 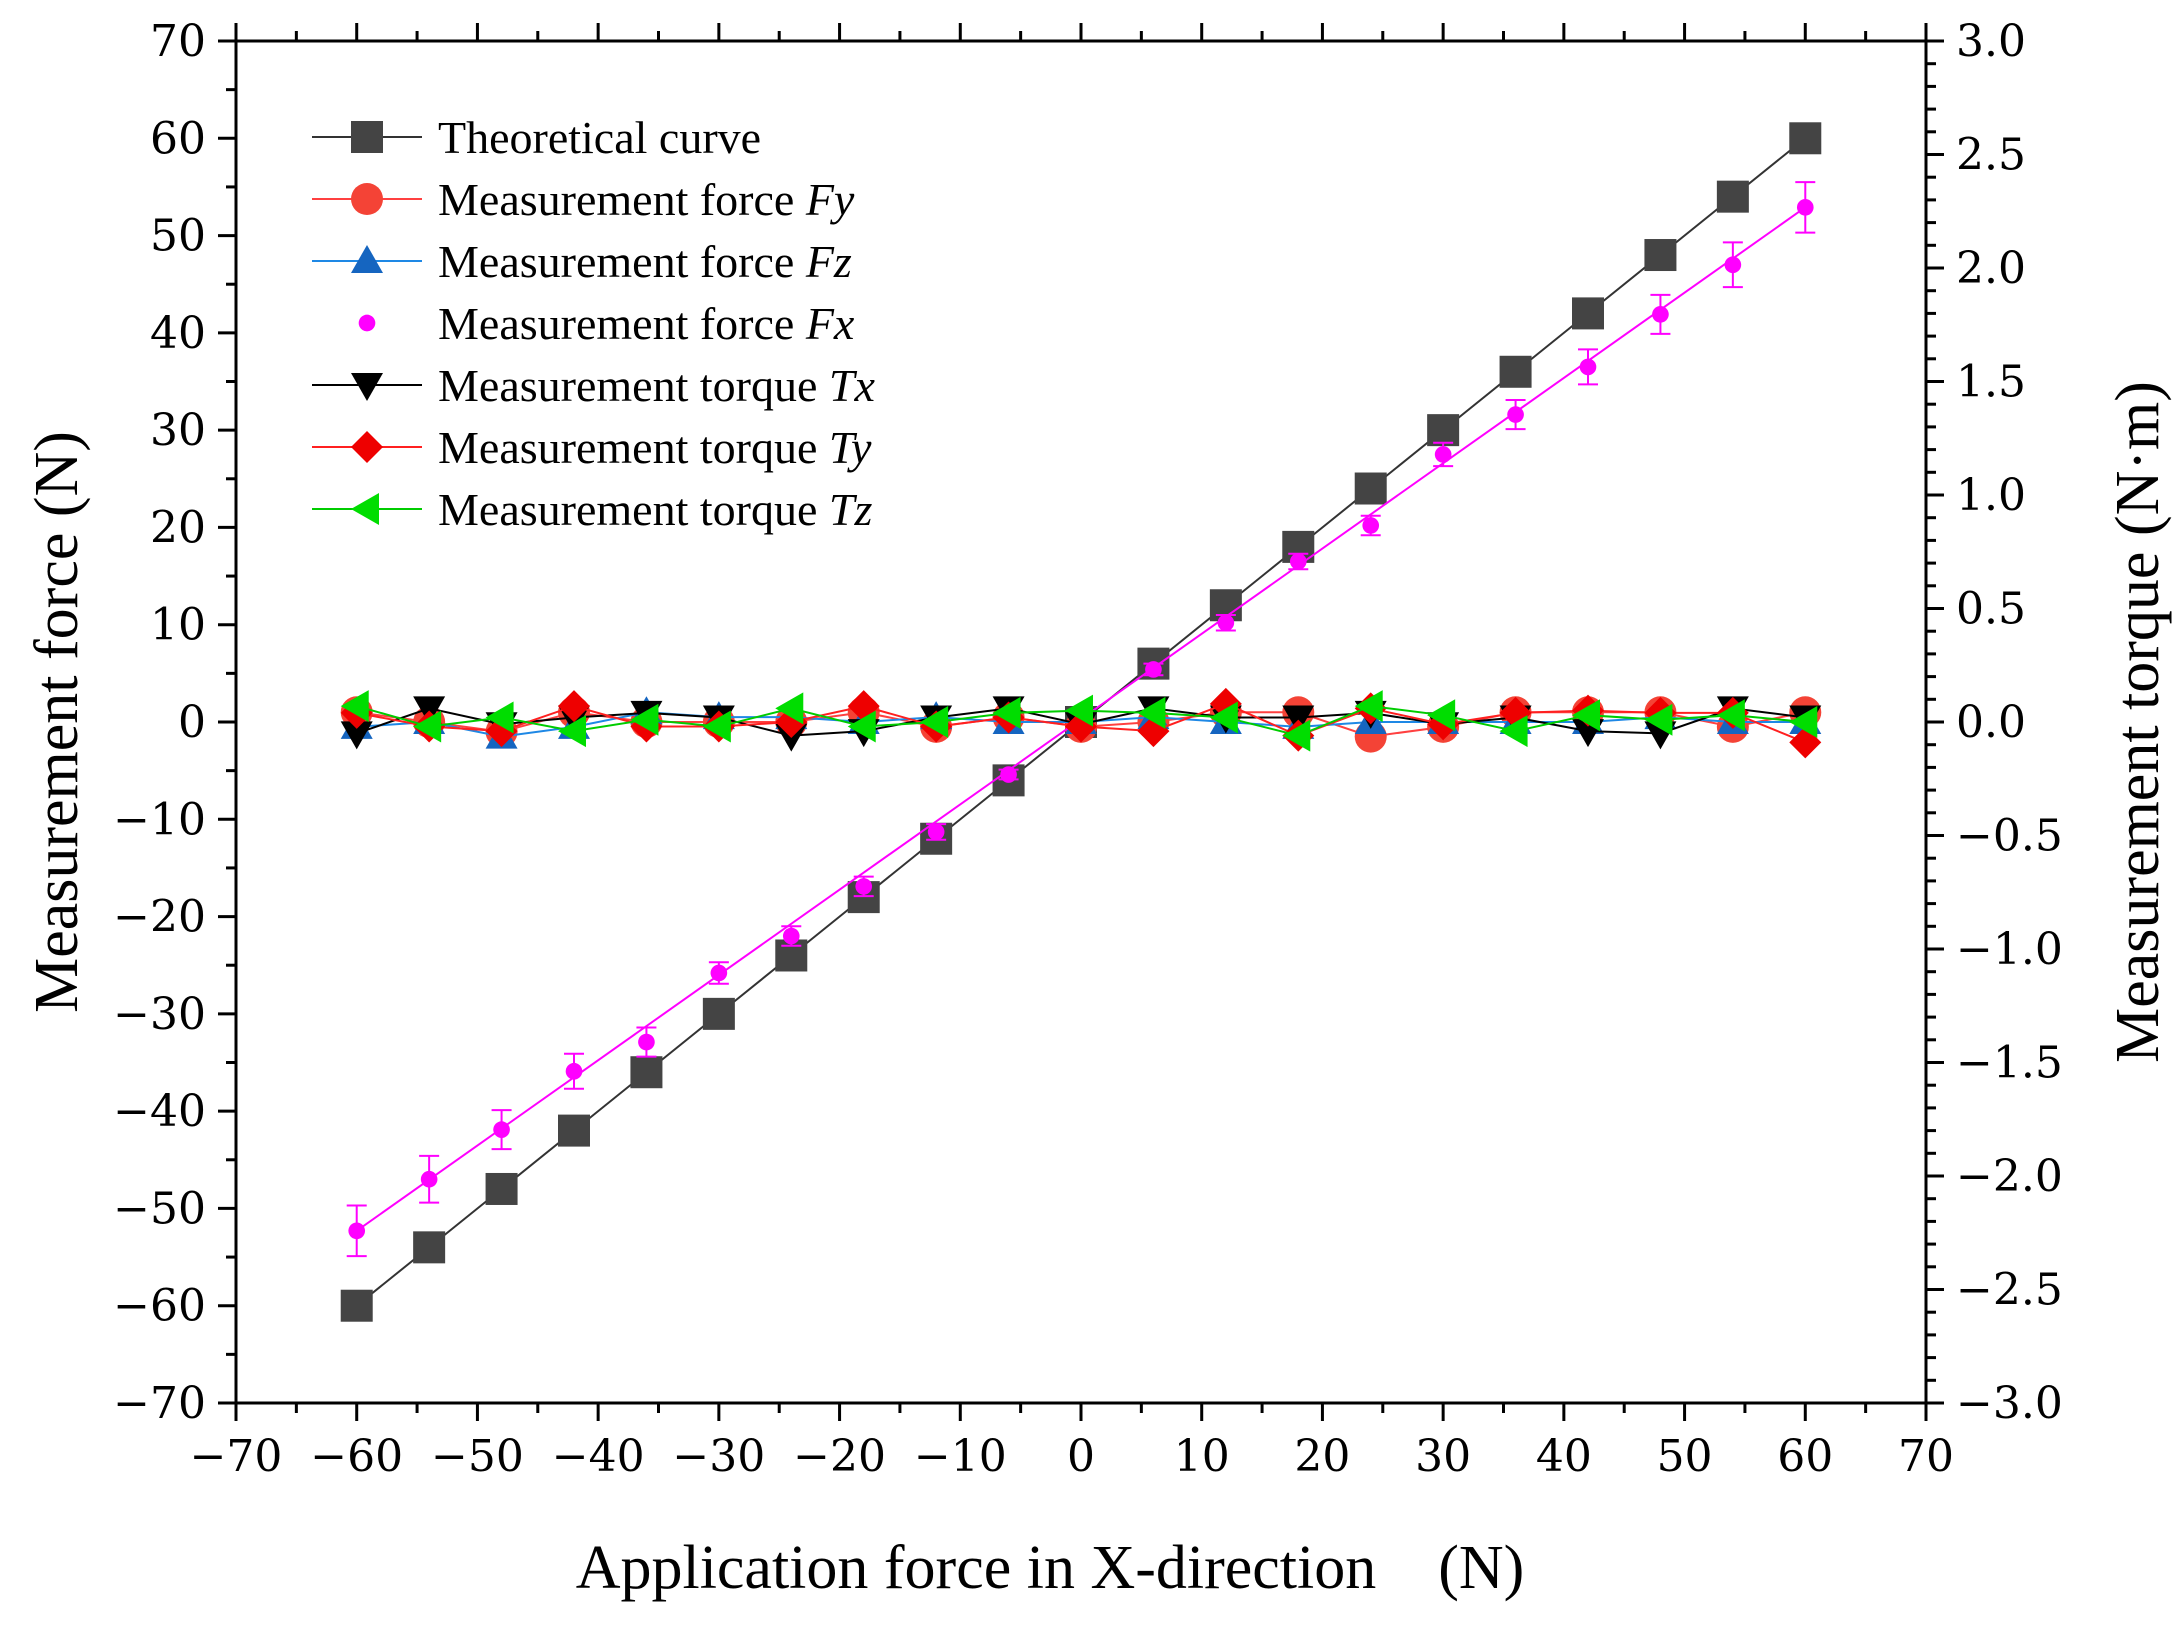 What do you see at coordinates (960, 1456) in the screenshot?
I see `x-tick-label: −10` at bounding box center [960, 1456].